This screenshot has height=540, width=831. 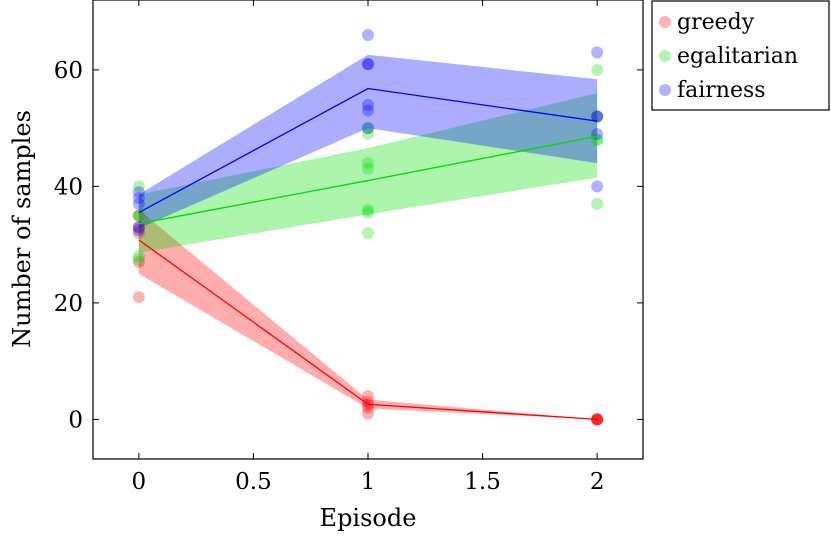 What do you see at coordinates (139, 482) in the screenshot?
I see `x-tick-label: 0` at bounding box center [139, 482].